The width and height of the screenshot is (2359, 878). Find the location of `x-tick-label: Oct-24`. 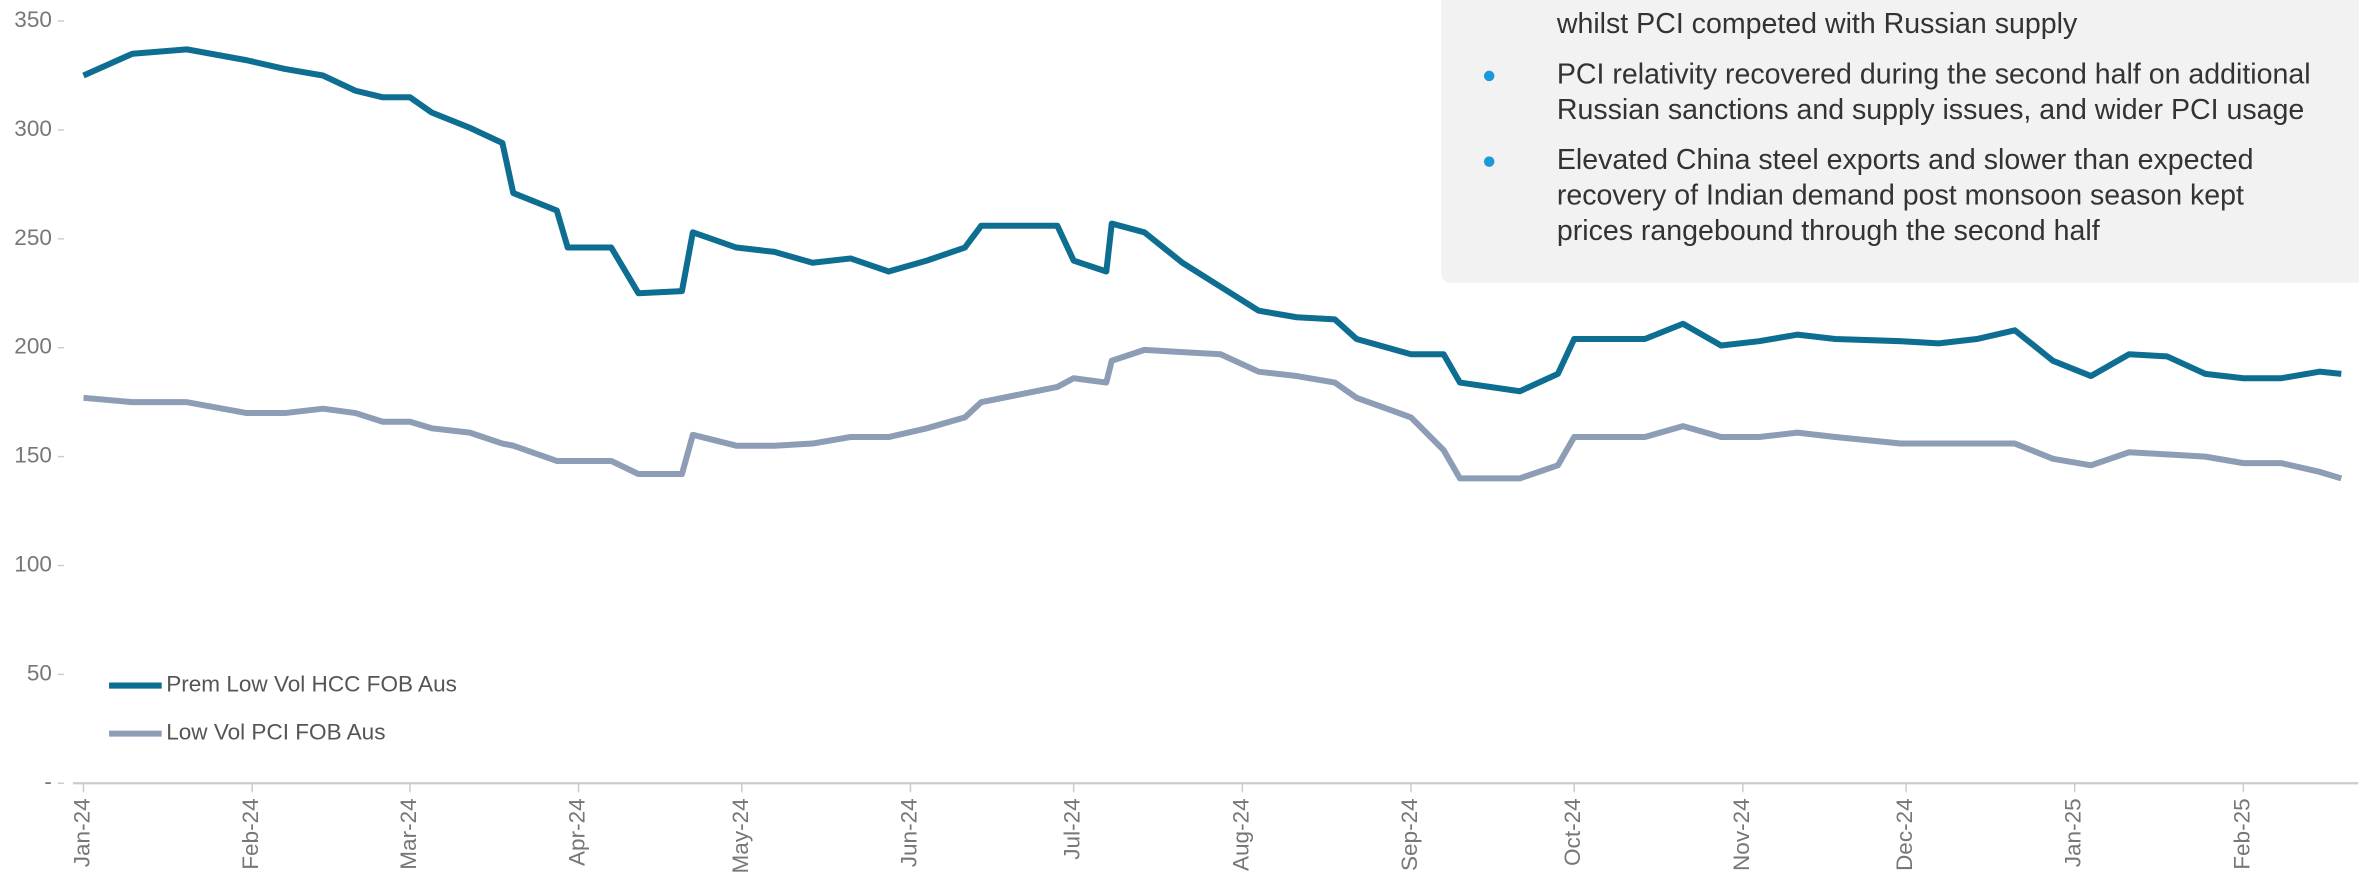

x-tick-label: Oct-24 is located at coordinates (1572, 832).